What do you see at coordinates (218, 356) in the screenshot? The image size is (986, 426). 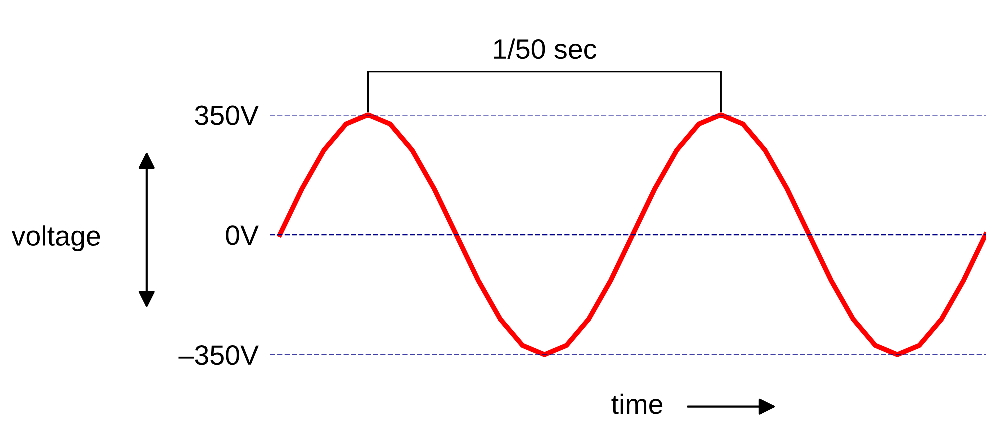 I see `y-tick-label: –350V` at bounding box center [218, 356].